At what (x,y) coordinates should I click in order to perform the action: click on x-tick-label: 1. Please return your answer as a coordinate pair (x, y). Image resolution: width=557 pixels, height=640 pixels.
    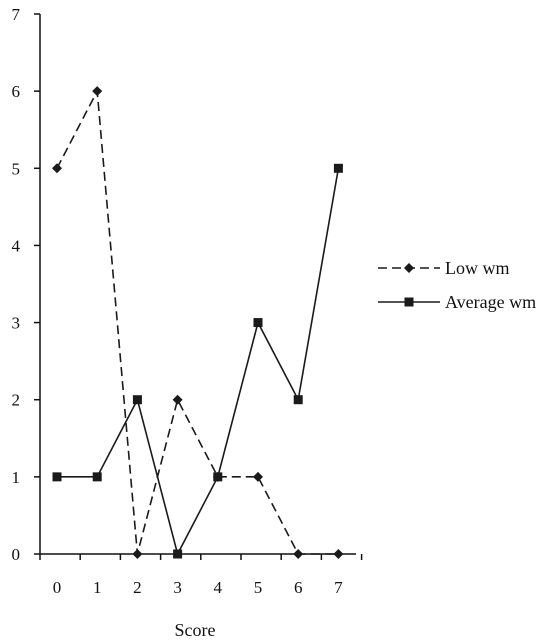
    Looking at the image, I should click on (97, 587).